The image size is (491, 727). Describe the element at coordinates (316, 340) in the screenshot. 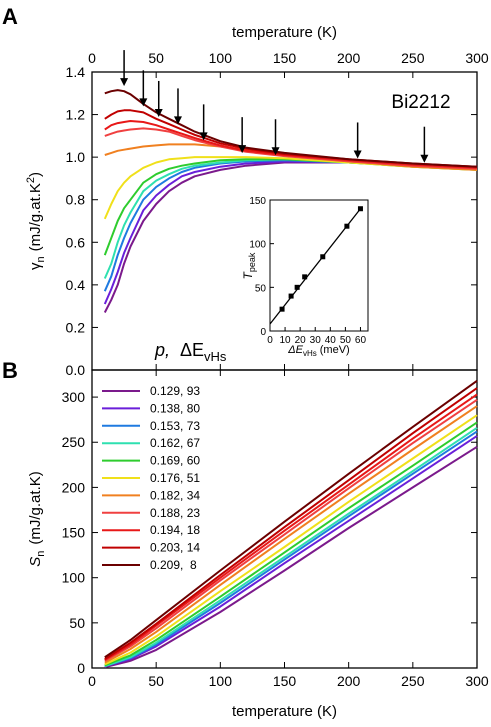

I see `inset-xtick-label: 30` at that location.